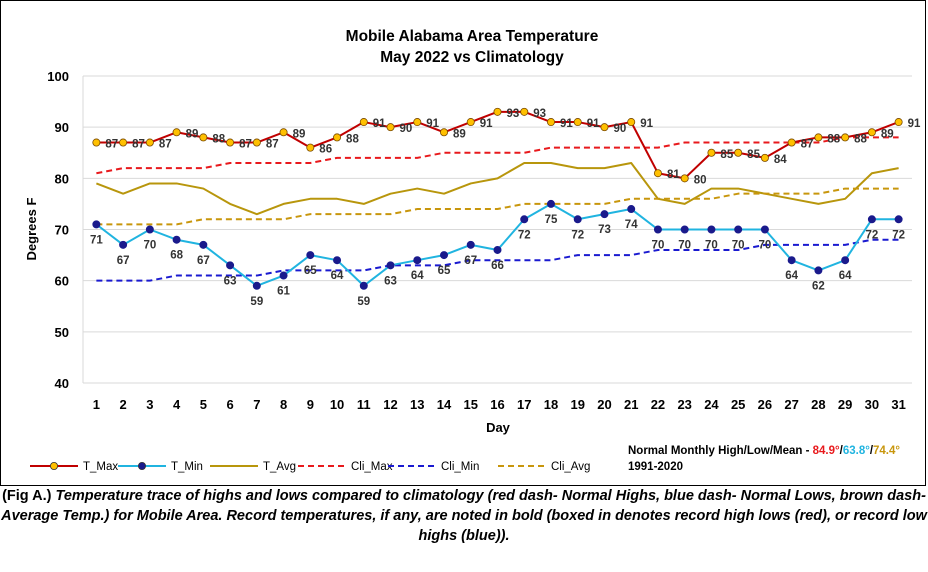 This screenshot has height=572, width=928. What do you see at coordinates (372, 467) in the screenshot?
I see `legend-label-cli-max: Cli_Max` at bounding box center [372, 467].